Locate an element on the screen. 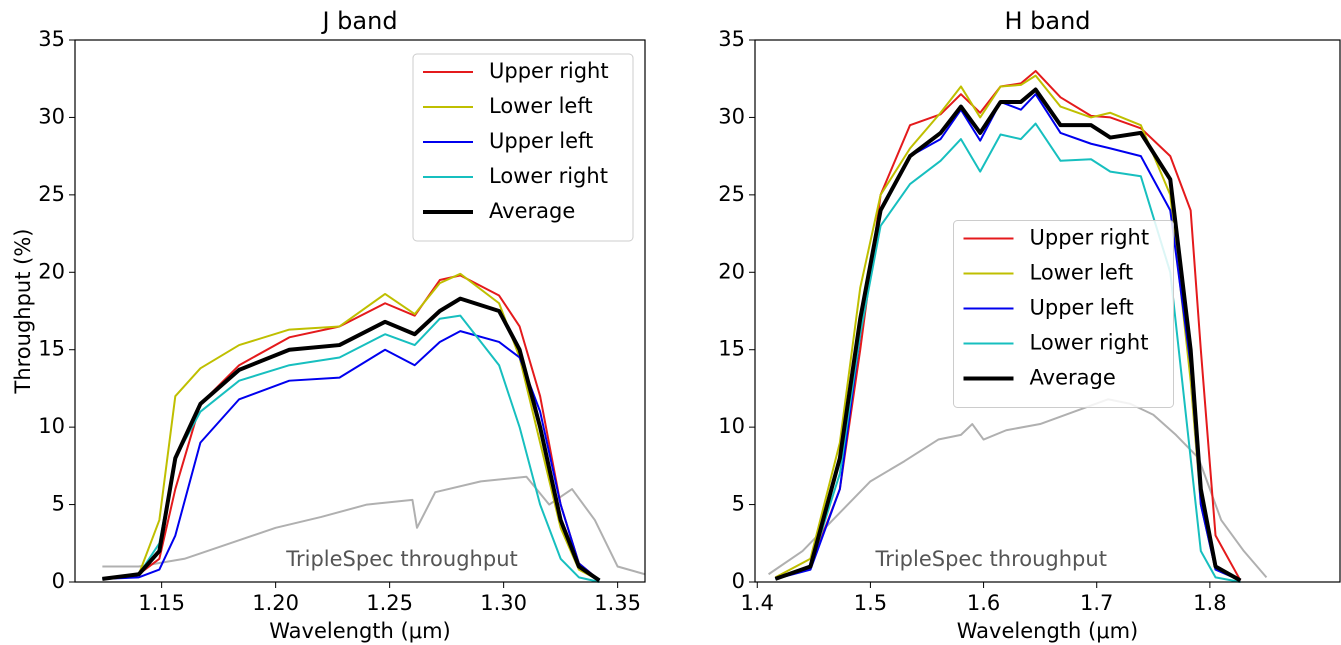  x-tick-label: 1.20 is located at coordinates (275, 603).